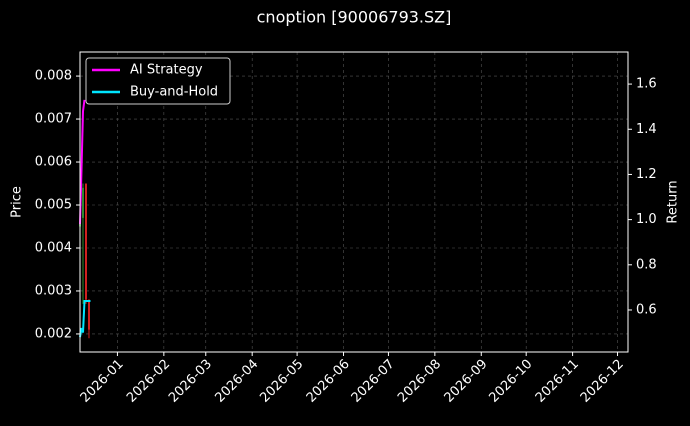 The width and height of the screenshot is (690, 426). I want to click on legend-box, so click(158, 81).